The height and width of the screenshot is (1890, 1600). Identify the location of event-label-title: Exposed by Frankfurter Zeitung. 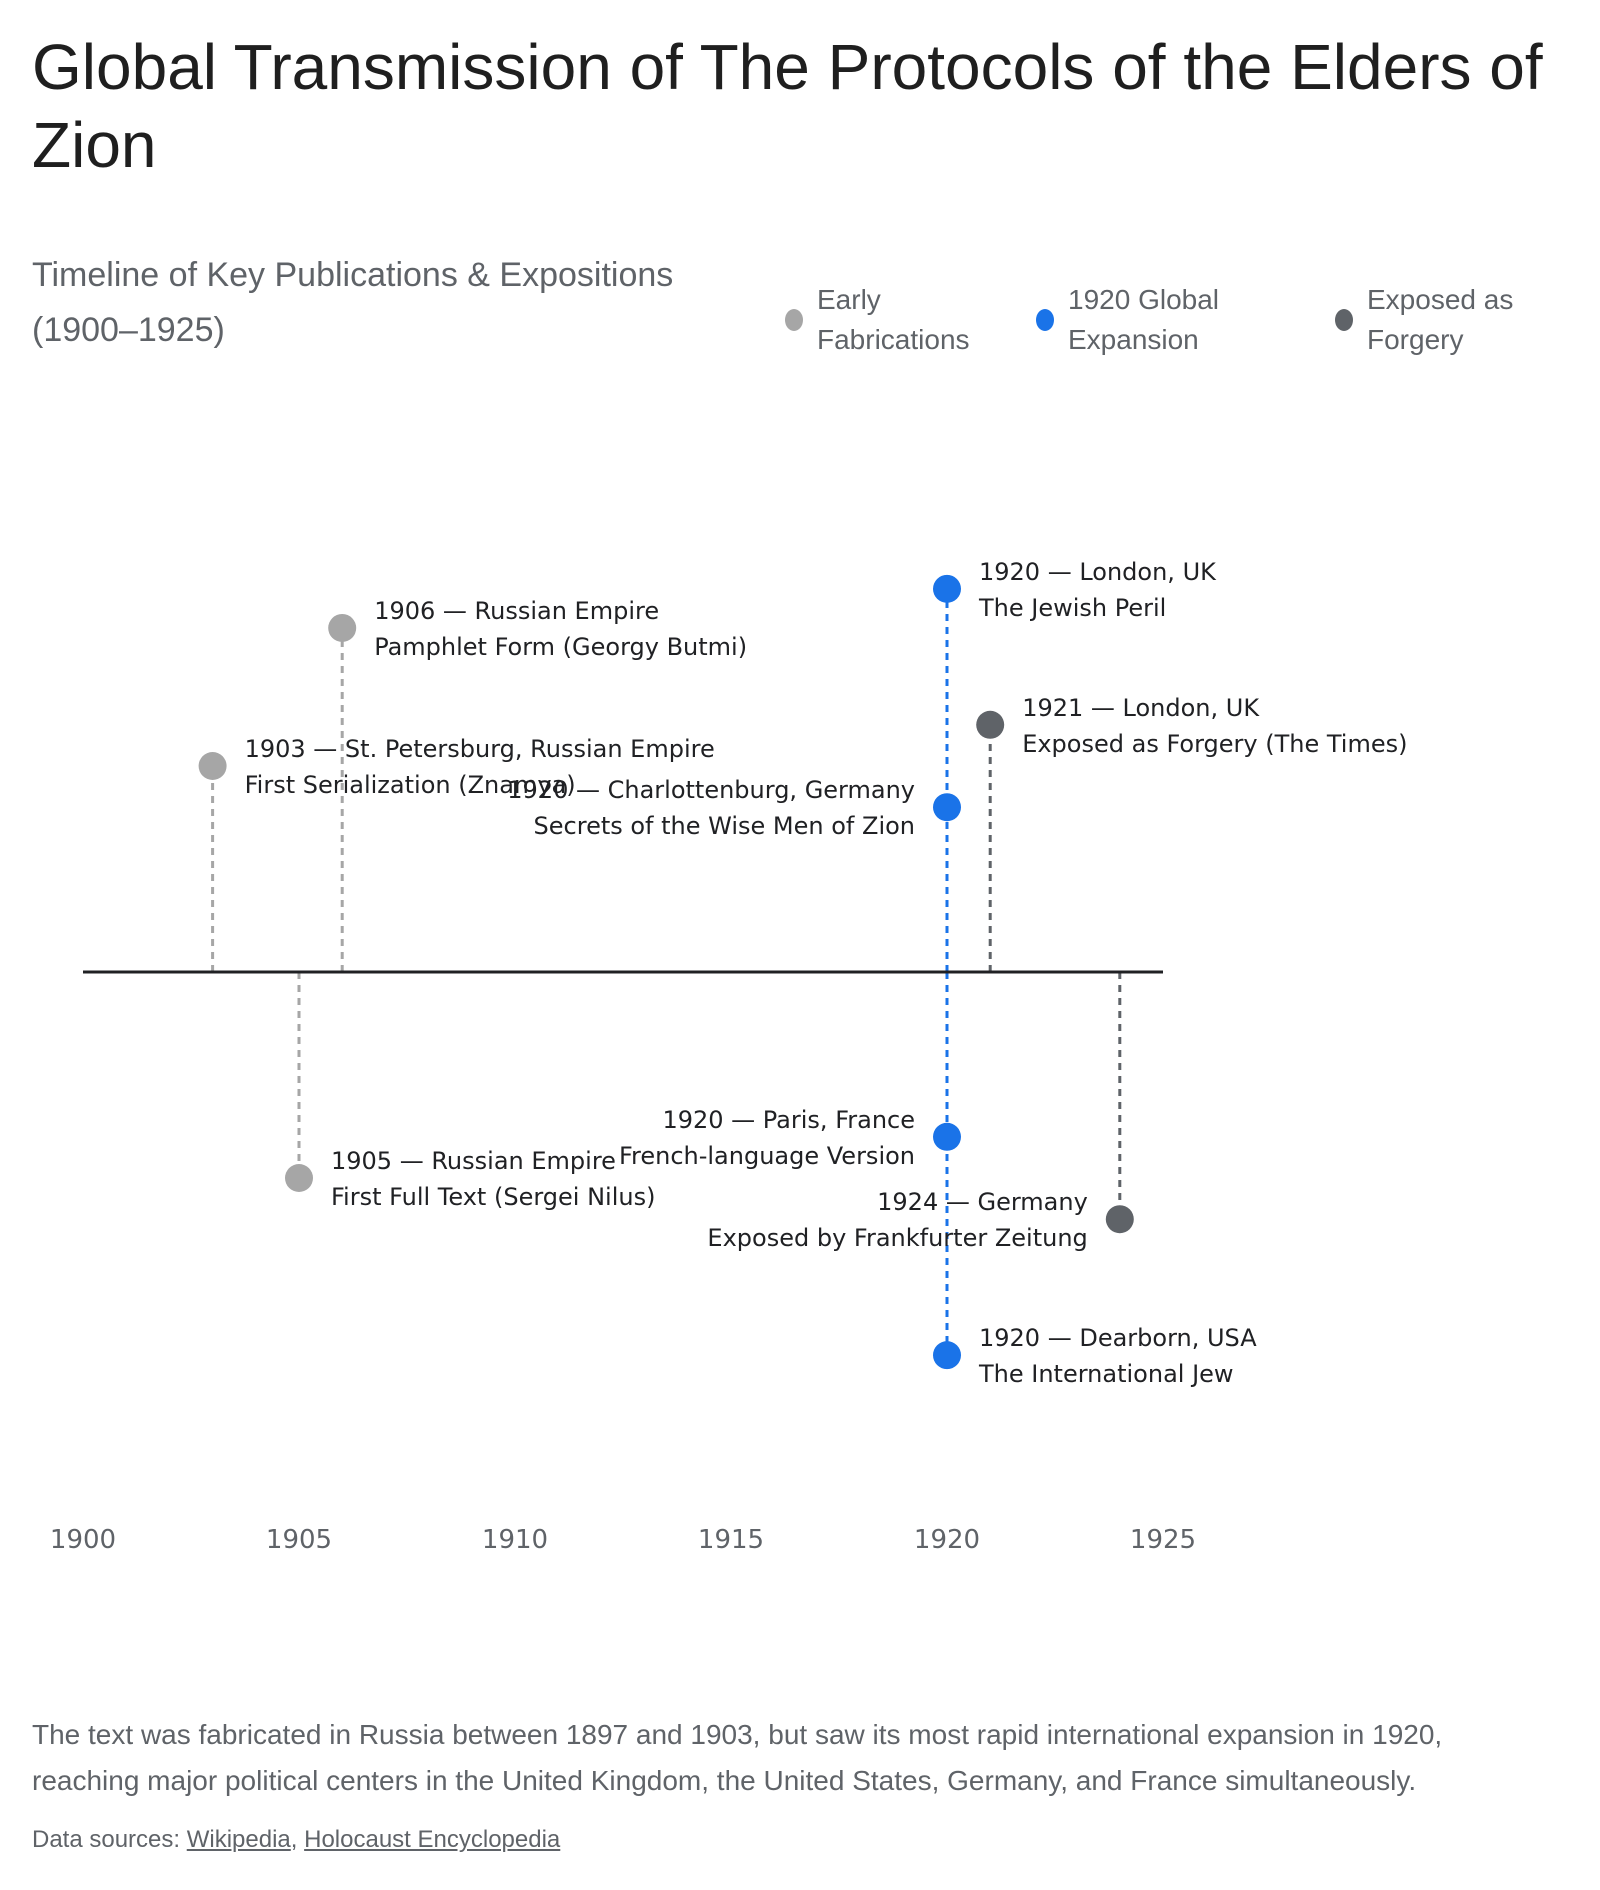
(897, 1238).